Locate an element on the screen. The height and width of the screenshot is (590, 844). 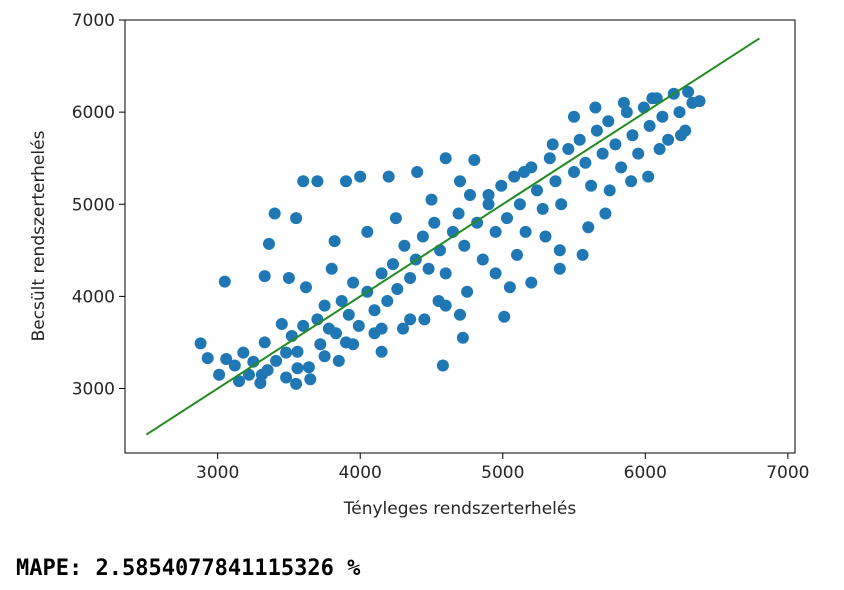
y-tick-label-3000: 3000 is located at coordinates (93, 390).